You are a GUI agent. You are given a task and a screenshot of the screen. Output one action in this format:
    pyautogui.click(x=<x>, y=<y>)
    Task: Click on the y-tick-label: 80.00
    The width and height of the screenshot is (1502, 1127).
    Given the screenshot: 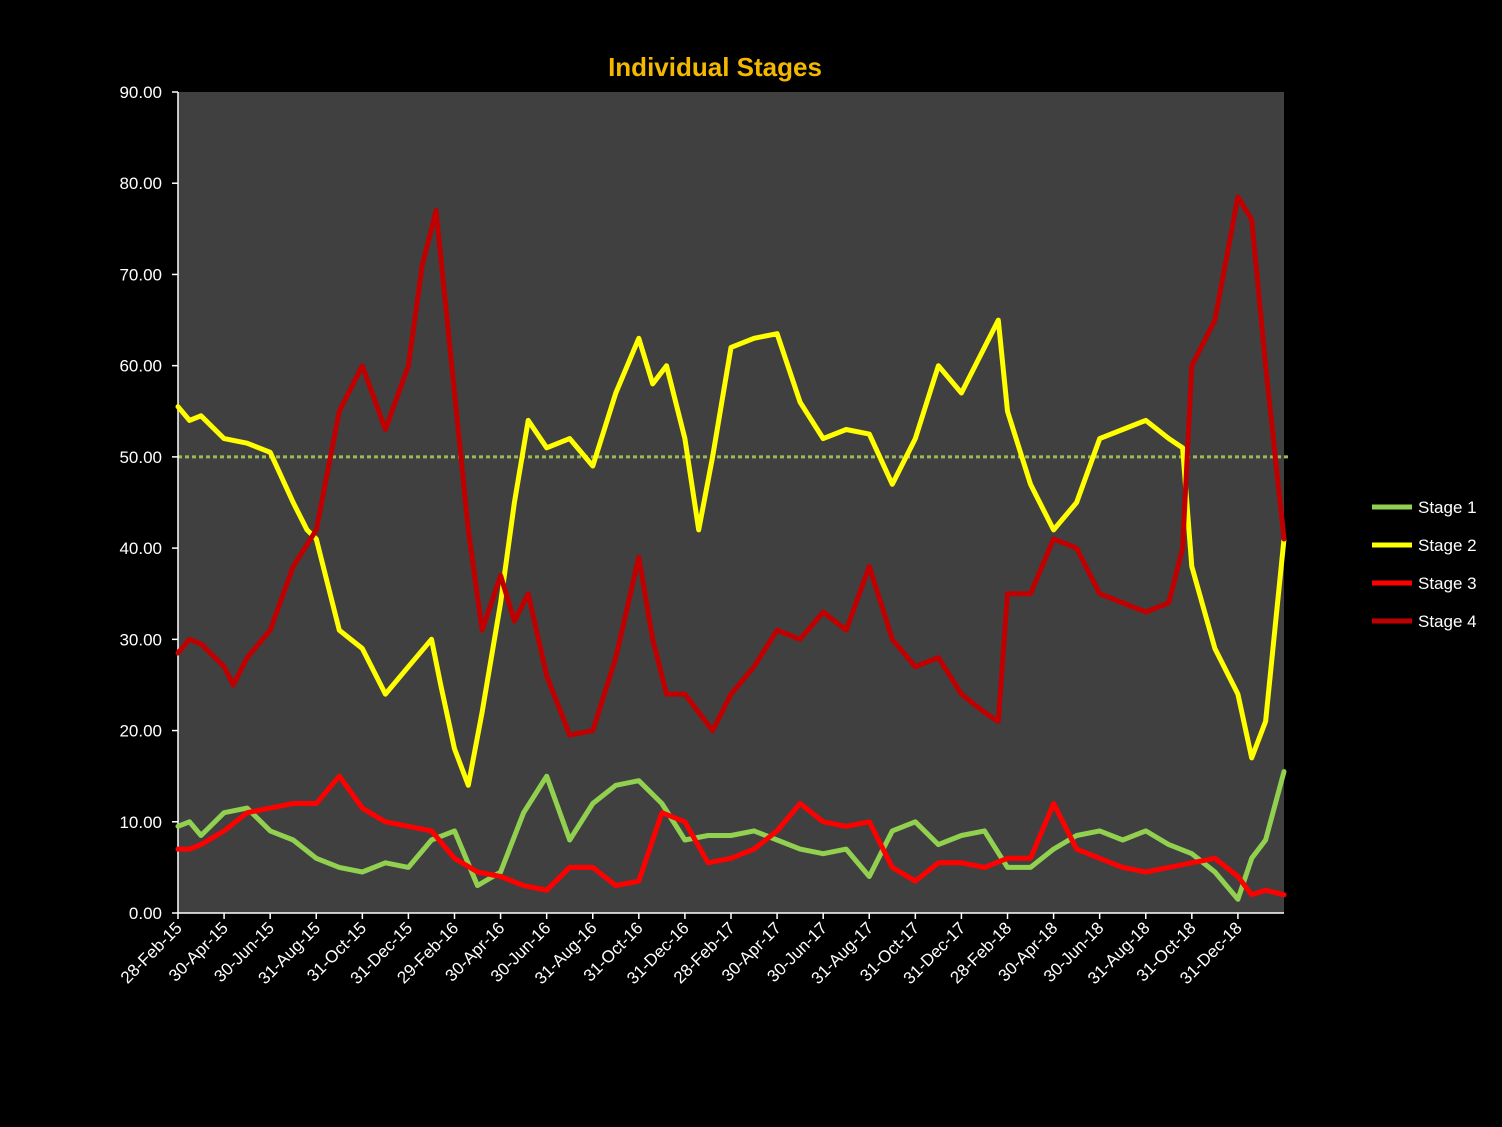 What is the action you would take?
    pyautogui.click(x=140, y=183)
    